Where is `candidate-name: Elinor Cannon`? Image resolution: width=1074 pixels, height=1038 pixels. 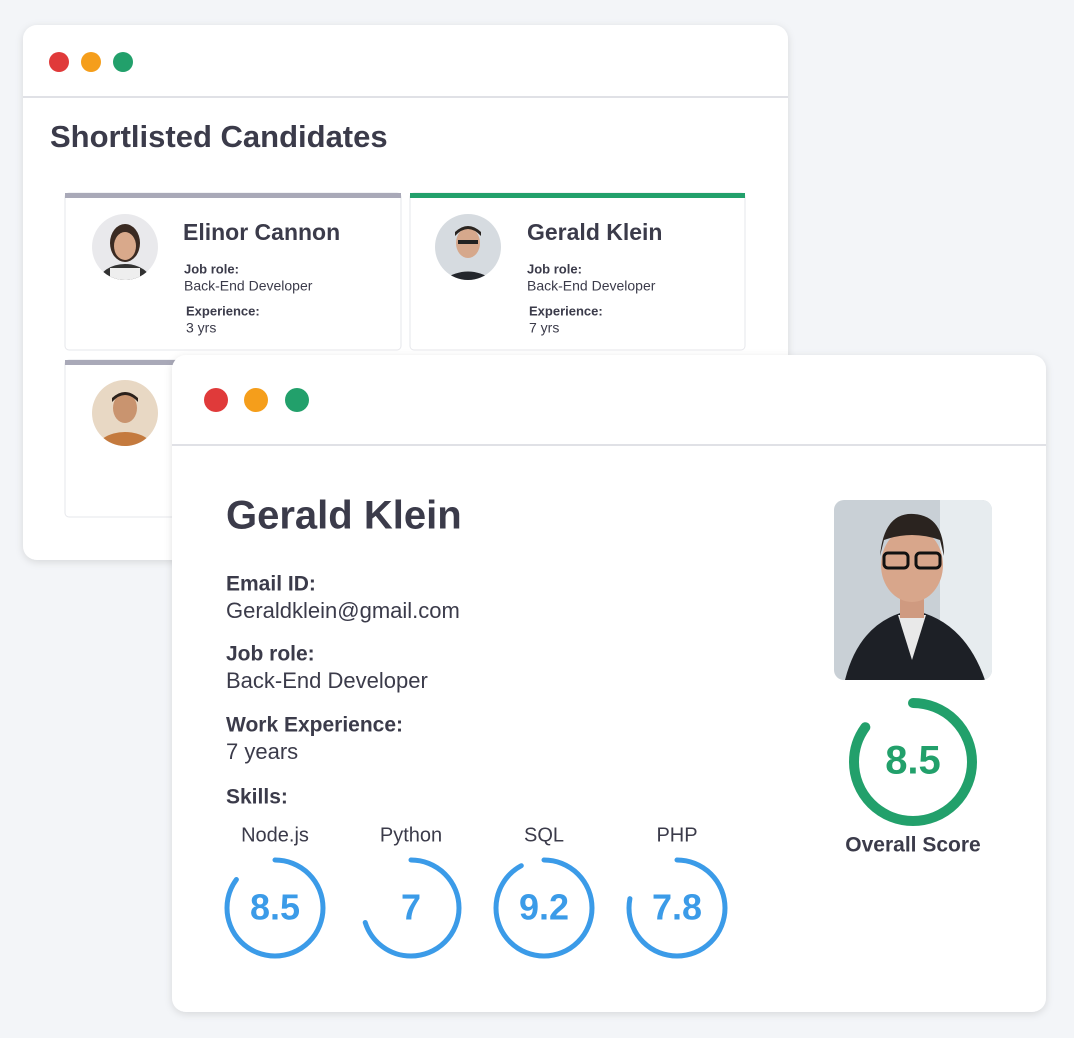
candidate-name: Elinor Cannon is located at coordinates (261, 232).